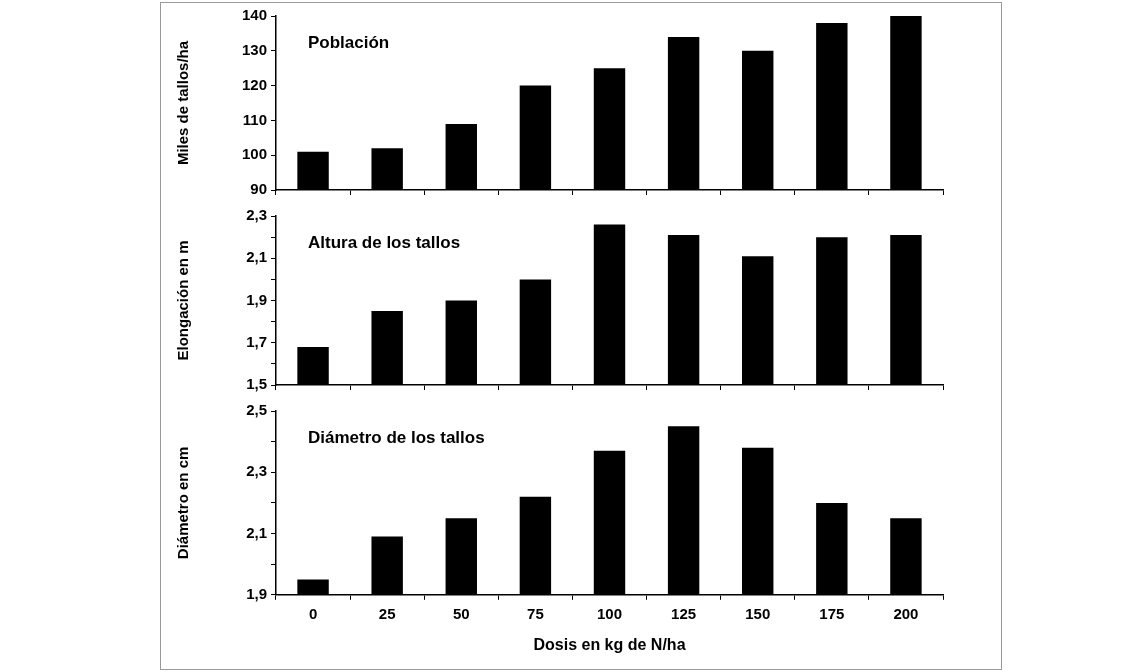 Image resolution: width=1129 pixels, height=672 pixels. What do you see at coordinates (183, 503) in the screenshot?
I see `y-axis-title: Diámetro en cm` at bounding box center [183, 503].